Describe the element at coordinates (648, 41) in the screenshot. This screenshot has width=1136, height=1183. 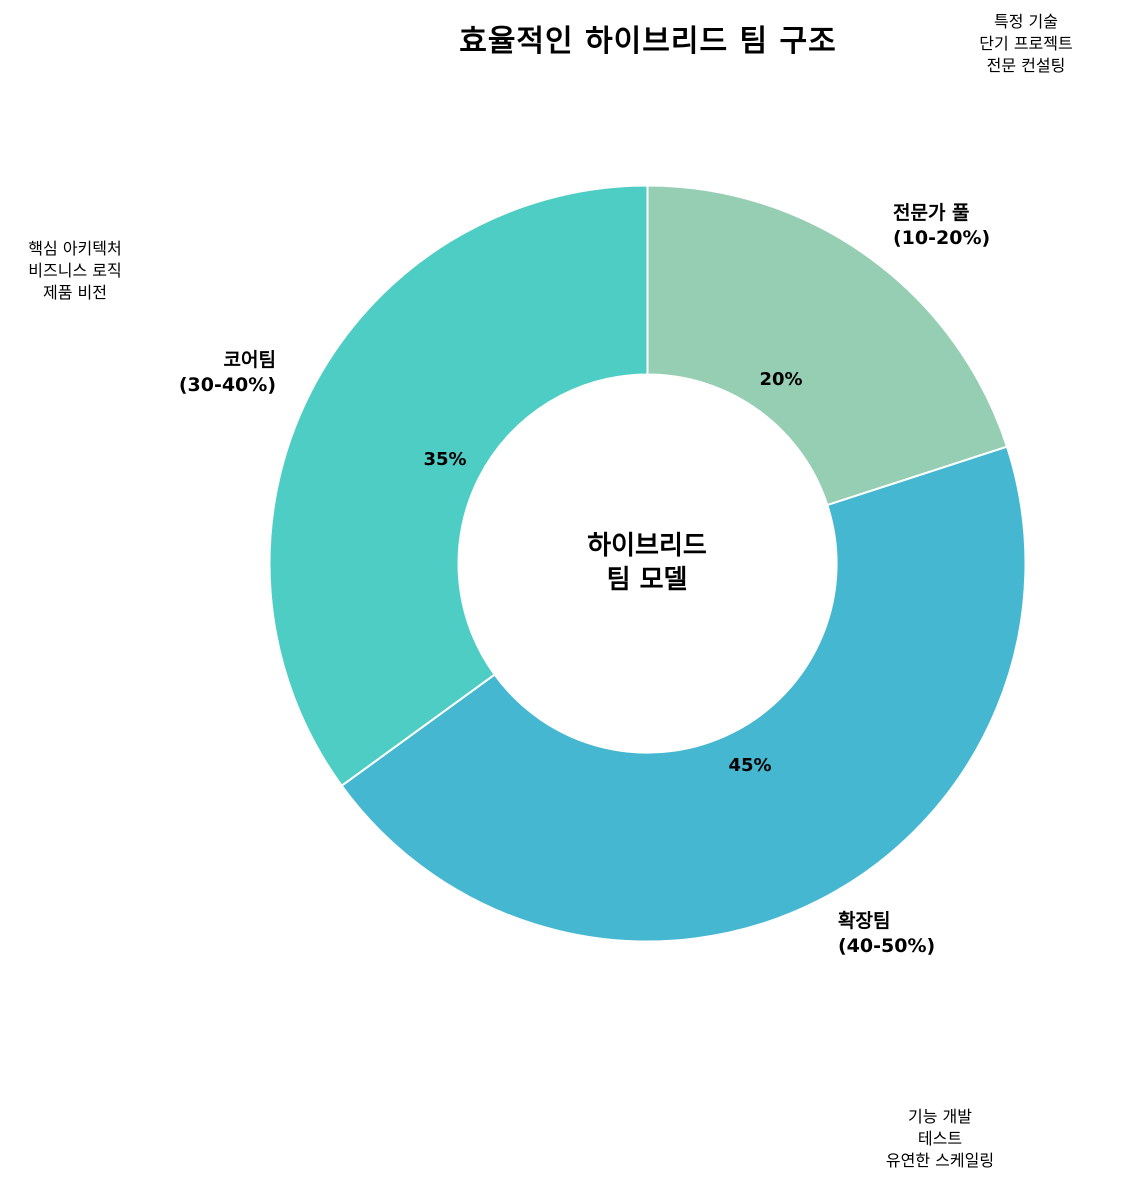
I see `chart-title: 효율적인 하이브리드 팀 구조` at that location.